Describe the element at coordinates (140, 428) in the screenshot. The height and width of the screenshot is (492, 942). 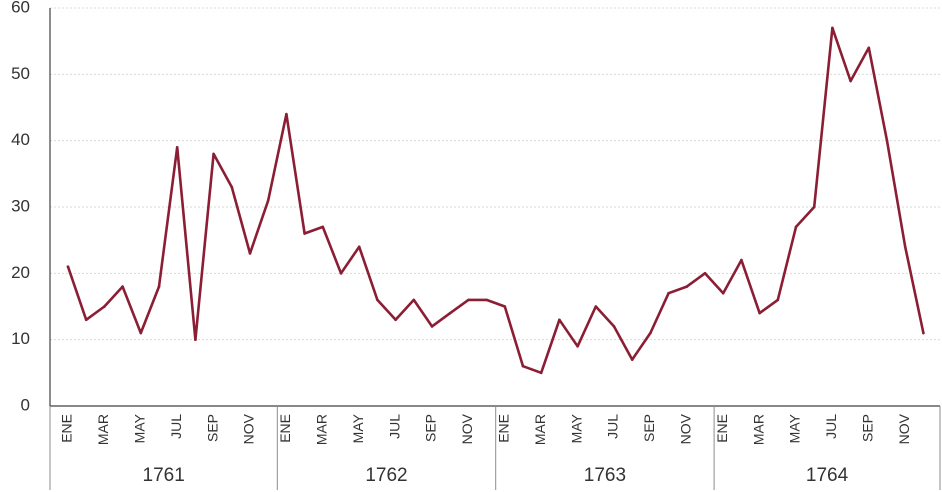
I see `x-tick-label-1761-MAY: MAY` at that location.